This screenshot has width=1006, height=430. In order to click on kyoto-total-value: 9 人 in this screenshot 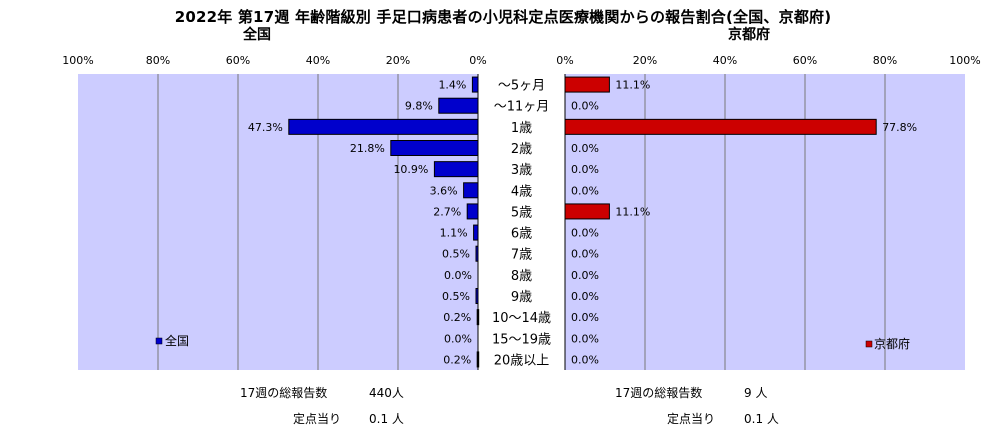, I will do `click(756, 393)`.